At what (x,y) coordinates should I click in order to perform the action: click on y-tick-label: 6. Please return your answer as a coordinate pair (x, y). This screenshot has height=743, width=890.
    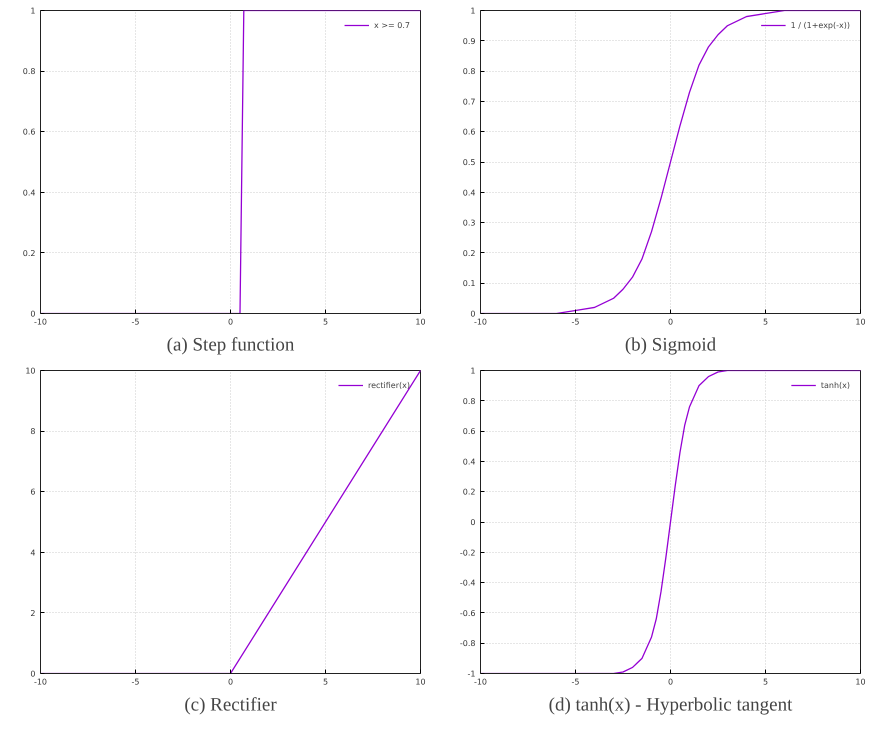
    Looking at the image, I should click on (33, 492).